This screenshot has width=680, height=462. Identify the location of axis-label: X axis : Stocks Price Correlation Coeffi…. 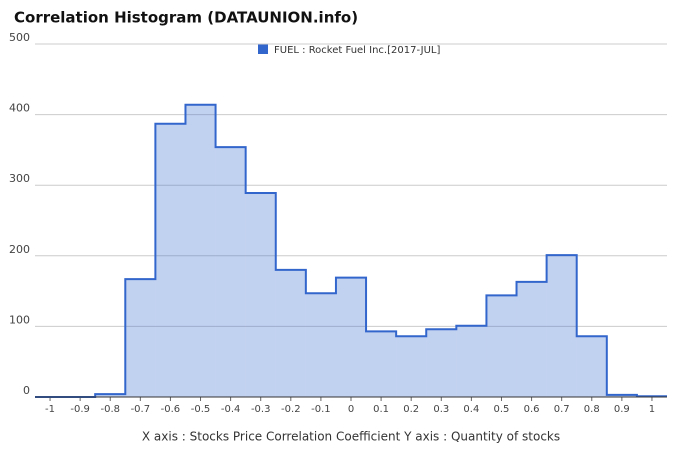
(351, 437).